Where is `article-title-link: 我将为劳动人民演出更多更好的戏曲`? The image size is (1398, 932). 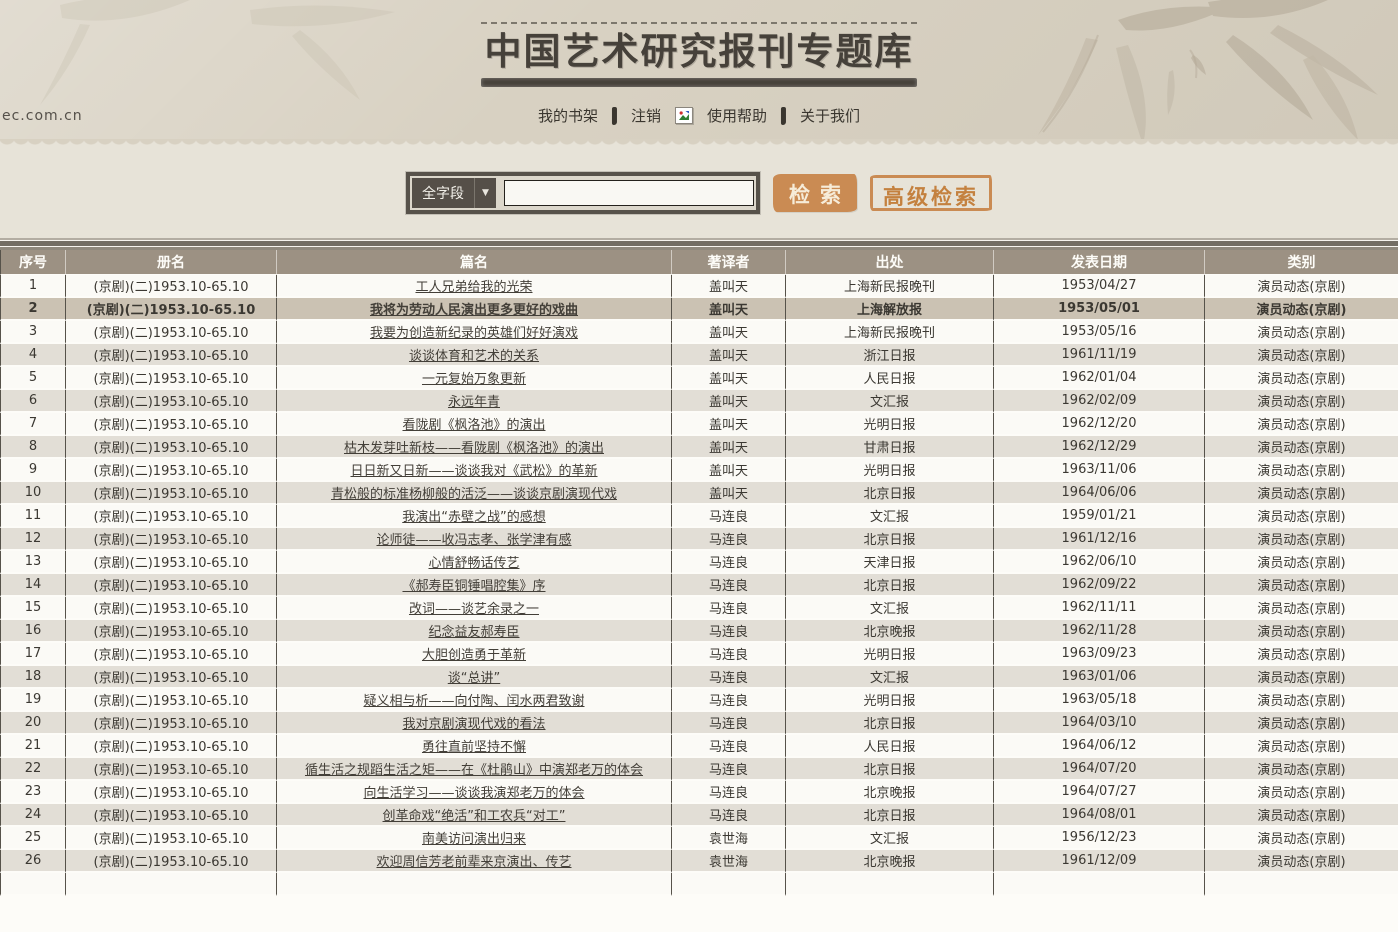
article-title-link: 我将为劳动人民演出更多更好的戏曲 is located at coordinates (473, 310).